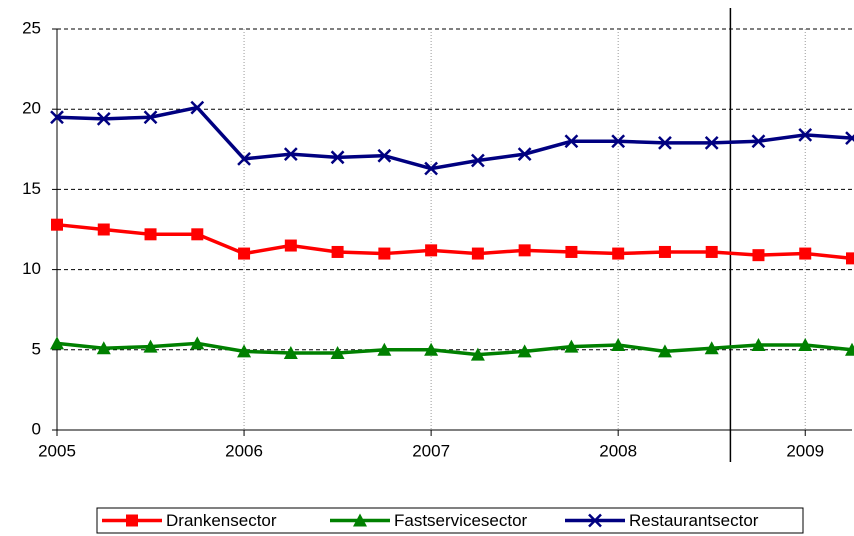  Describe the element at coordinates (244, 450) in the screenshot. I see `x-tick-label: 2006` at that location.